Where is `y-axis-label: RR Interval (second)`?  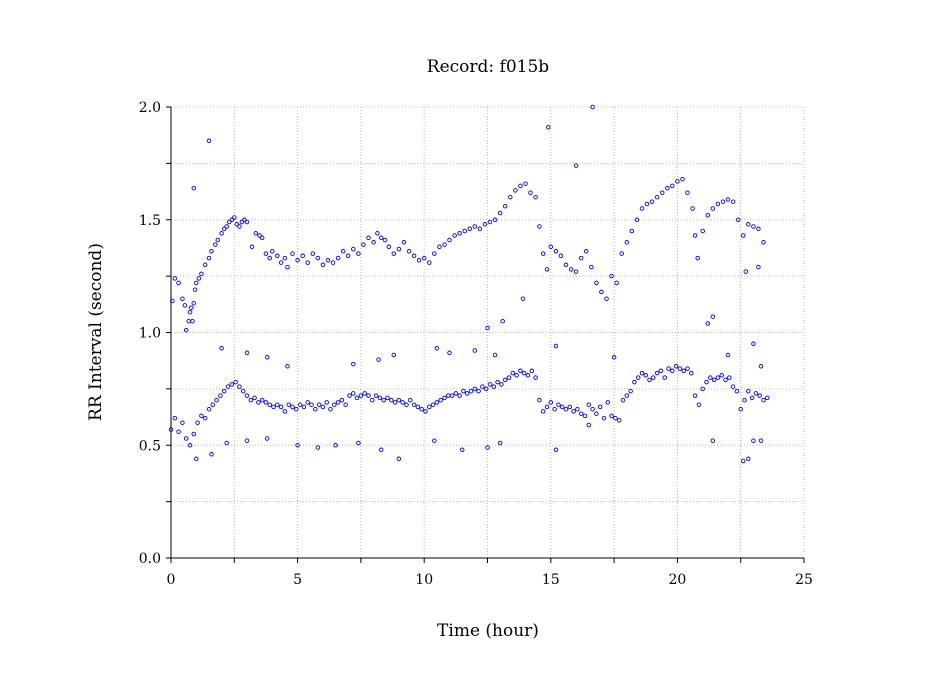
y-axis-label: RR Interval (second) is located at coordinates (96, 332).